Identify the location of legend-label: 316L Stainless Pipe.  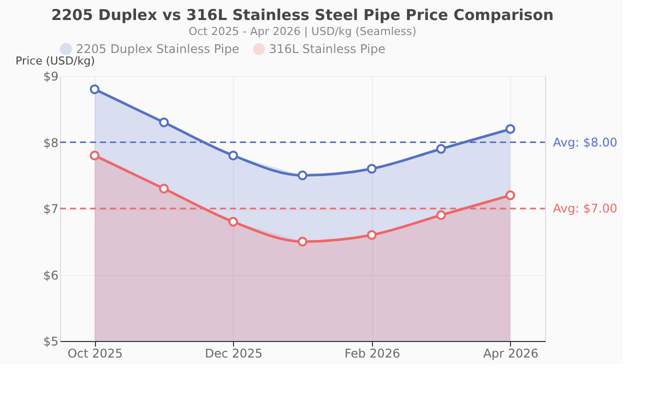
(327, 49).